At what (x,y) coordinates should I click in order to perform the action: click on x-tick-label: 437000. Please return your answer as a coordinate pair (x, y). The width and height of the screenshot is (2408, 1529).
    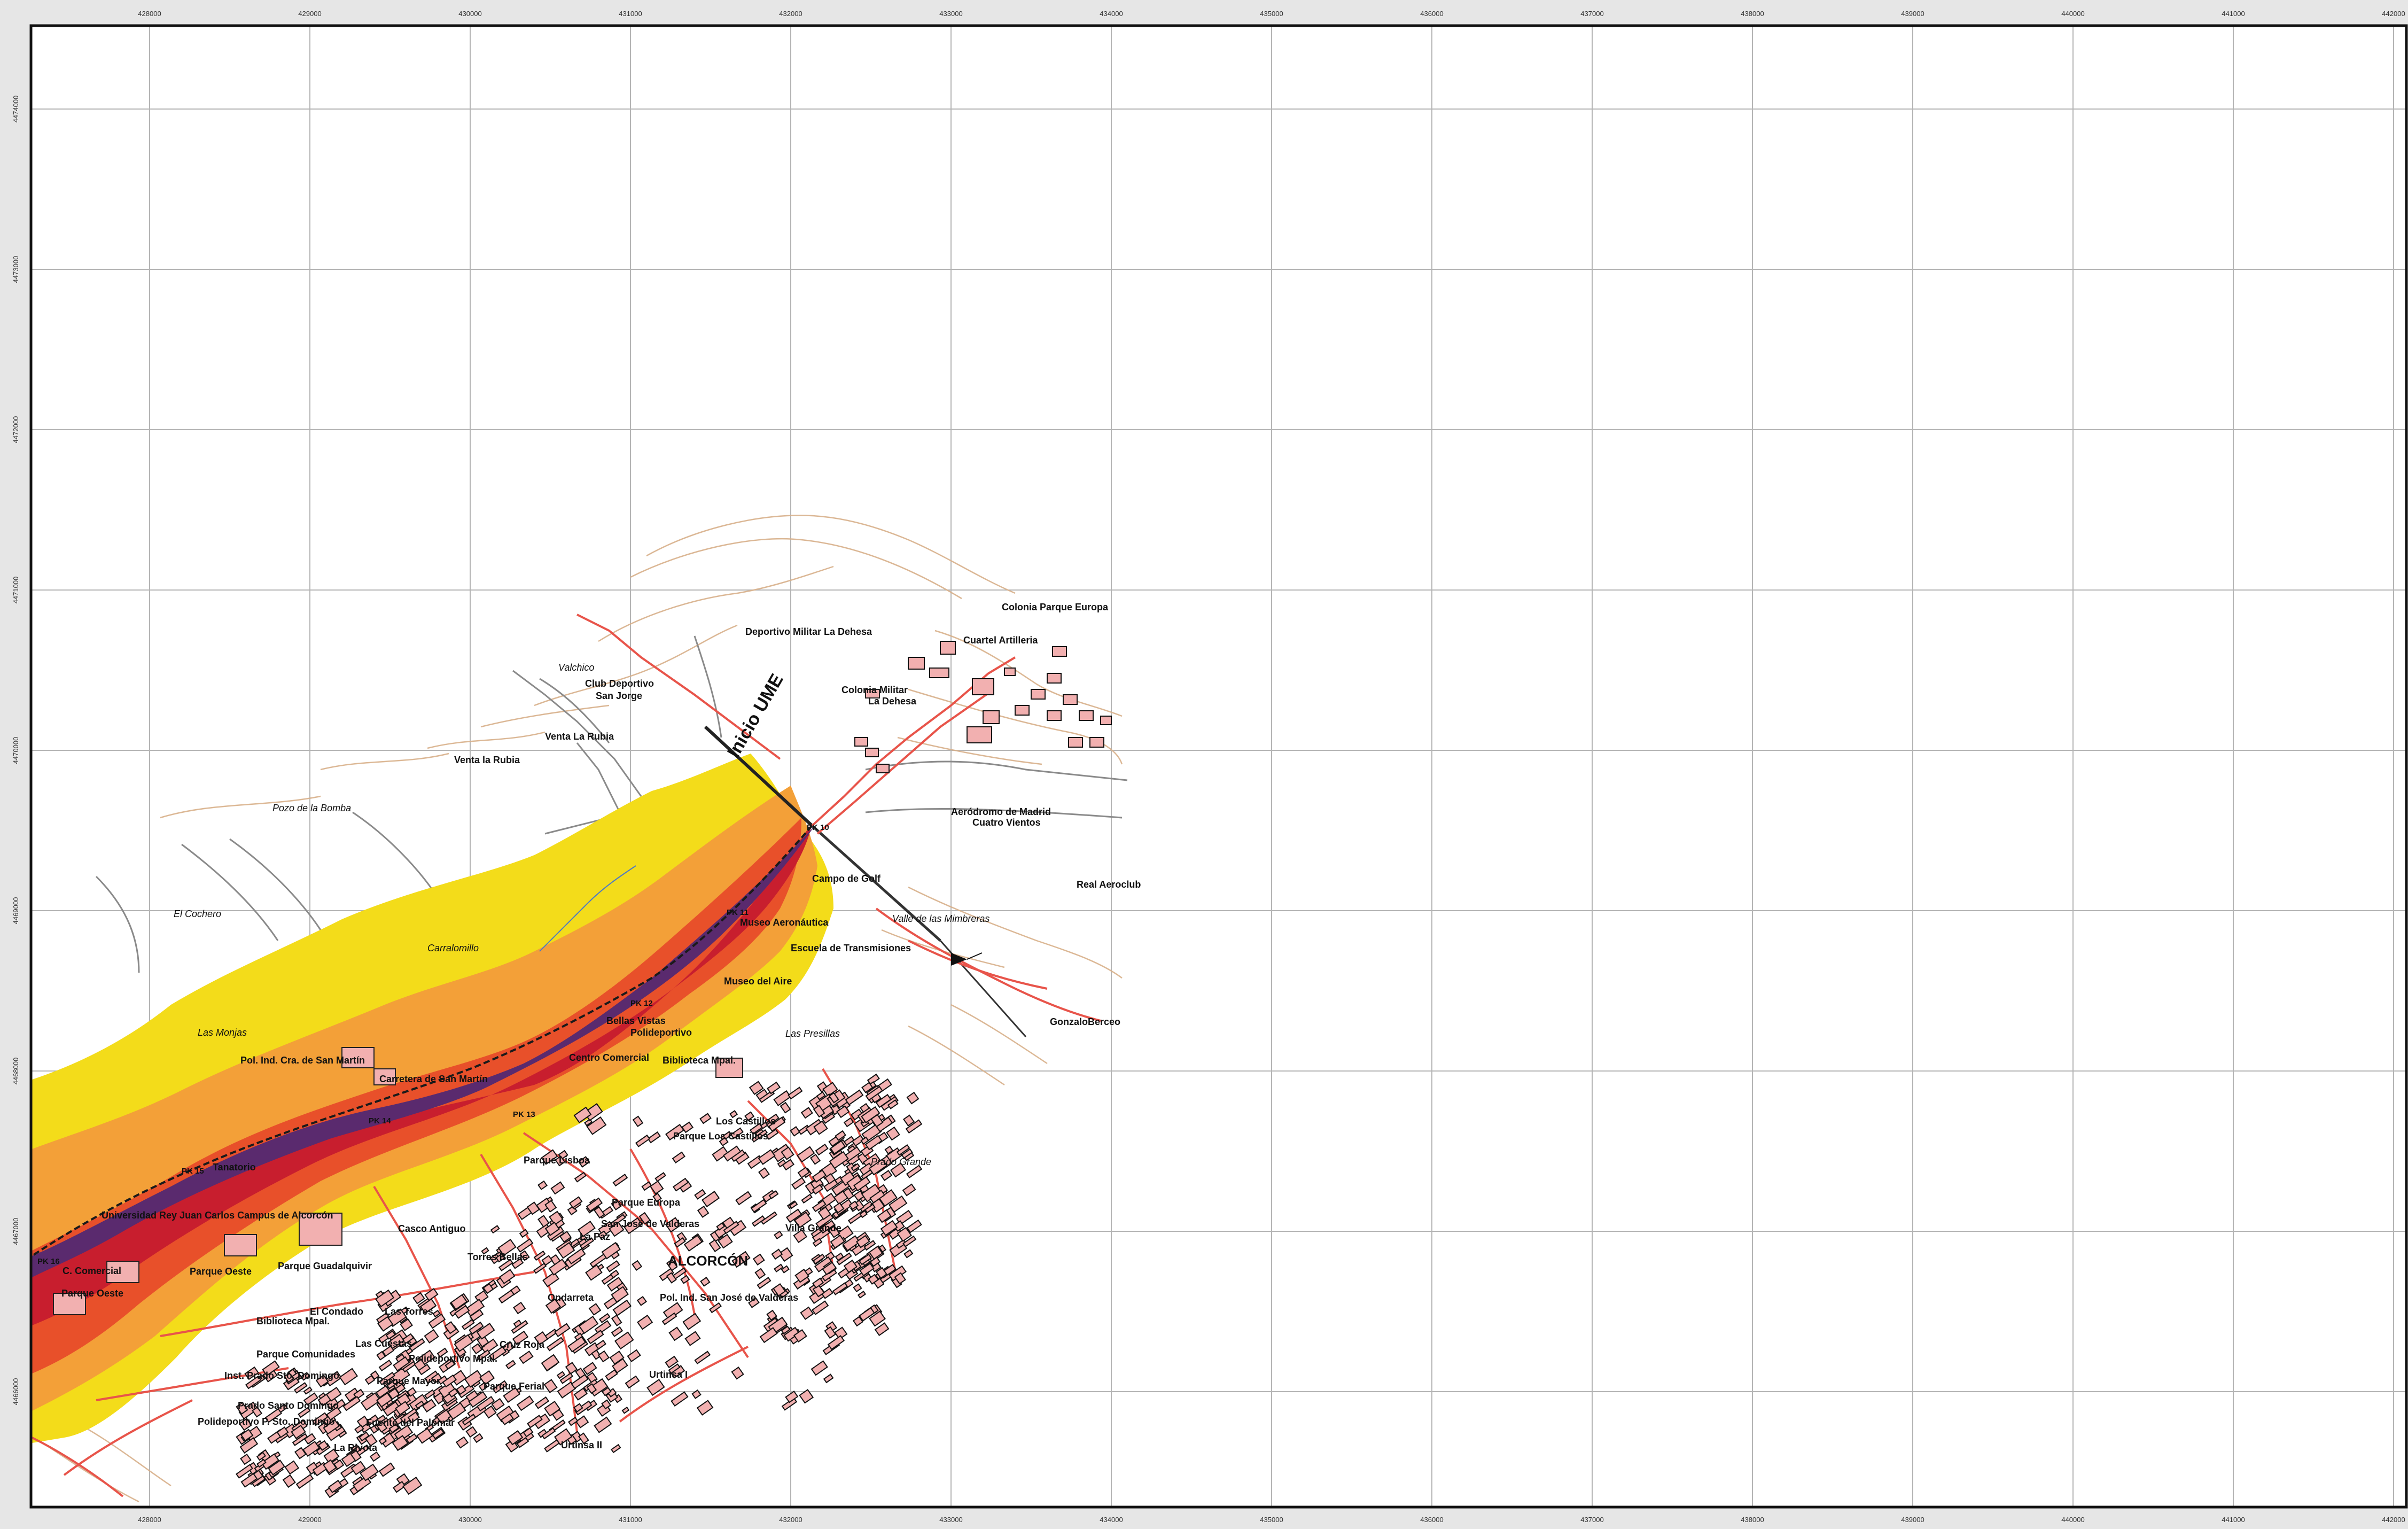
    Looking at the image, I should click on (1591, 14).